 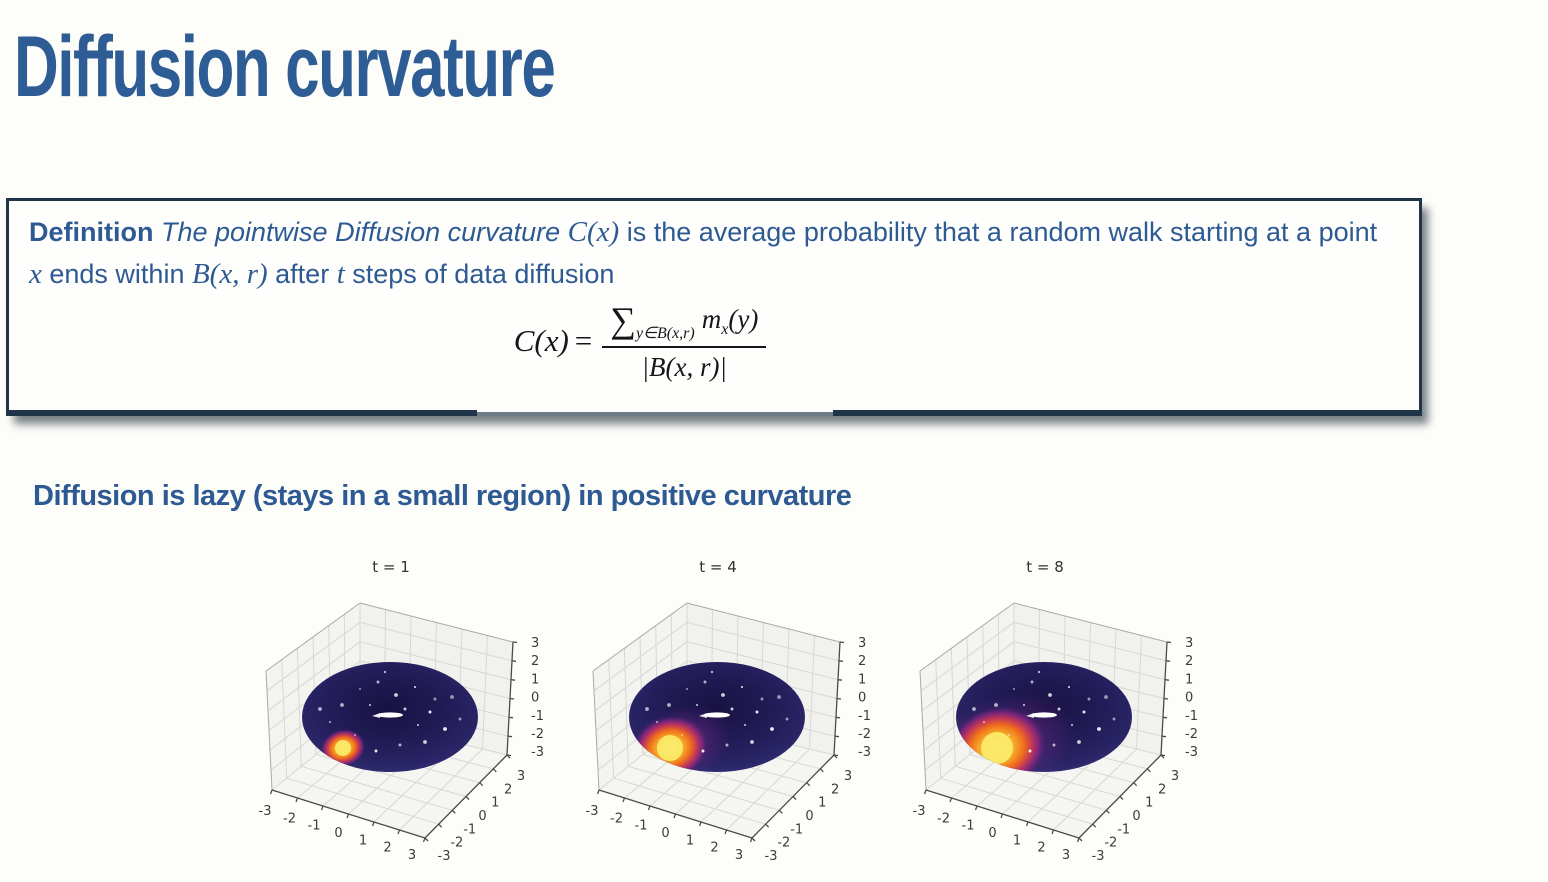 I want to click on definition-tail: steps of data diffusion, so click(x=479, y=274).